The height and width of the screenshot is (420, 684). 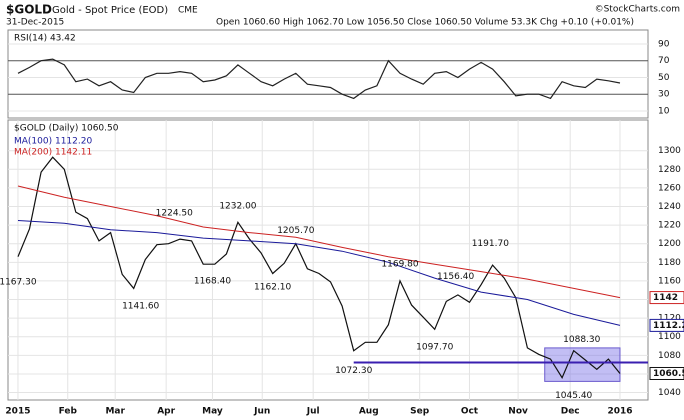 What do you see at coordinates (166, 412) in the screenshot?
I see `x-tick-label: Apr` at bounding box center [166, 412].